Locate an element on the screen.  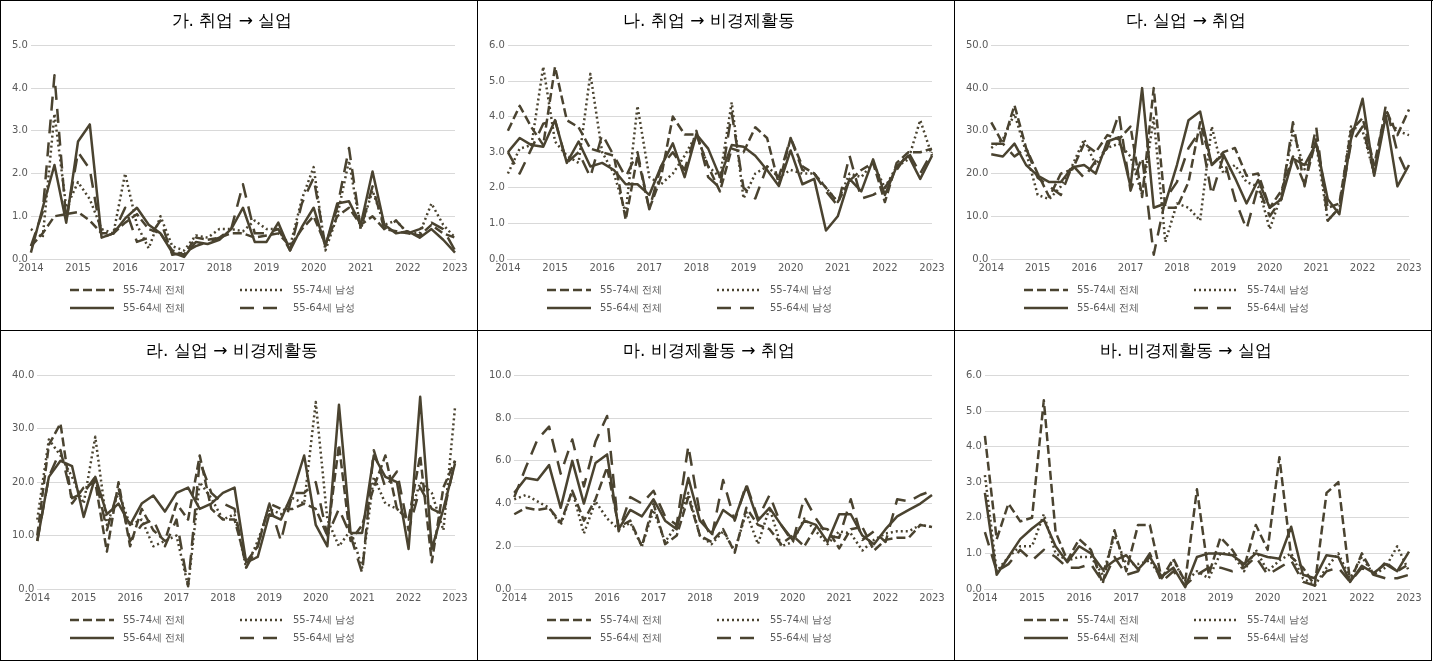
chart-title: 마. 비경제활동 → 취업 is located at coordinates (709, 349).